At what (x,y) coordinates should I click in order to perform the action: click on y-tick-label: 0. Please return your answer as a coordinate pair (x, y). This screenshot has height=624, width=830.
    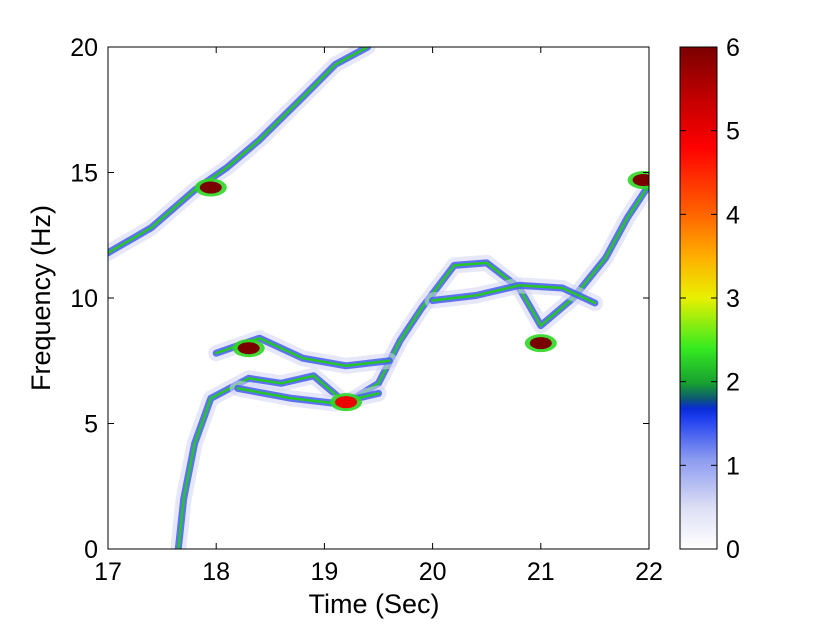
    Looking at the image, I should click on (91, 550).